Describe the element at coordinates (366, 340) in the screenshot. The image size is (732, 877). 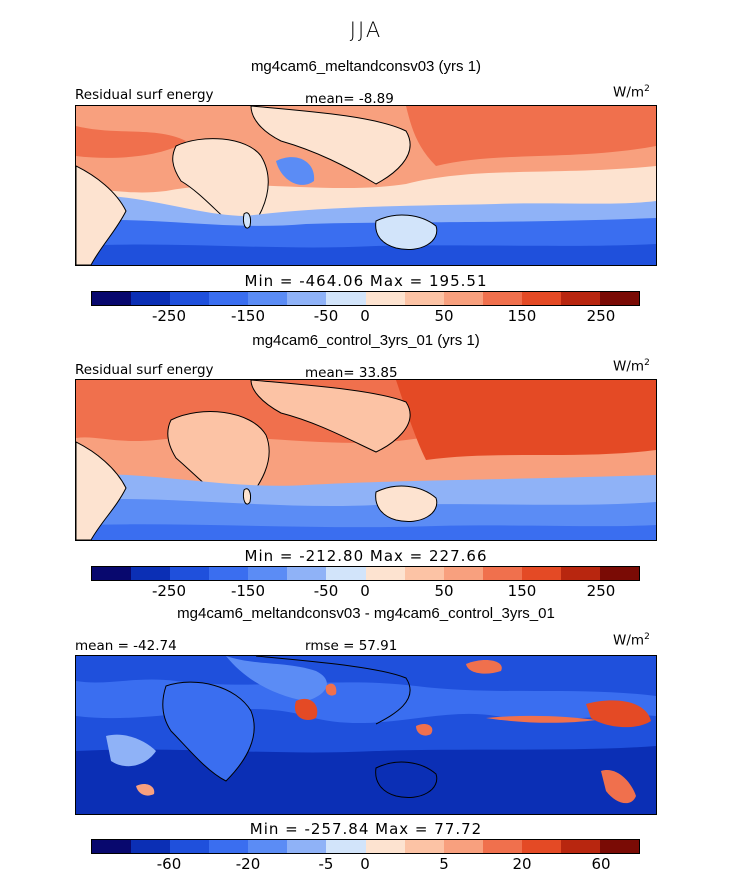
I see `panel-2-title: mg4cam6_control_3yrs_01 (yrs 1)` at that location.